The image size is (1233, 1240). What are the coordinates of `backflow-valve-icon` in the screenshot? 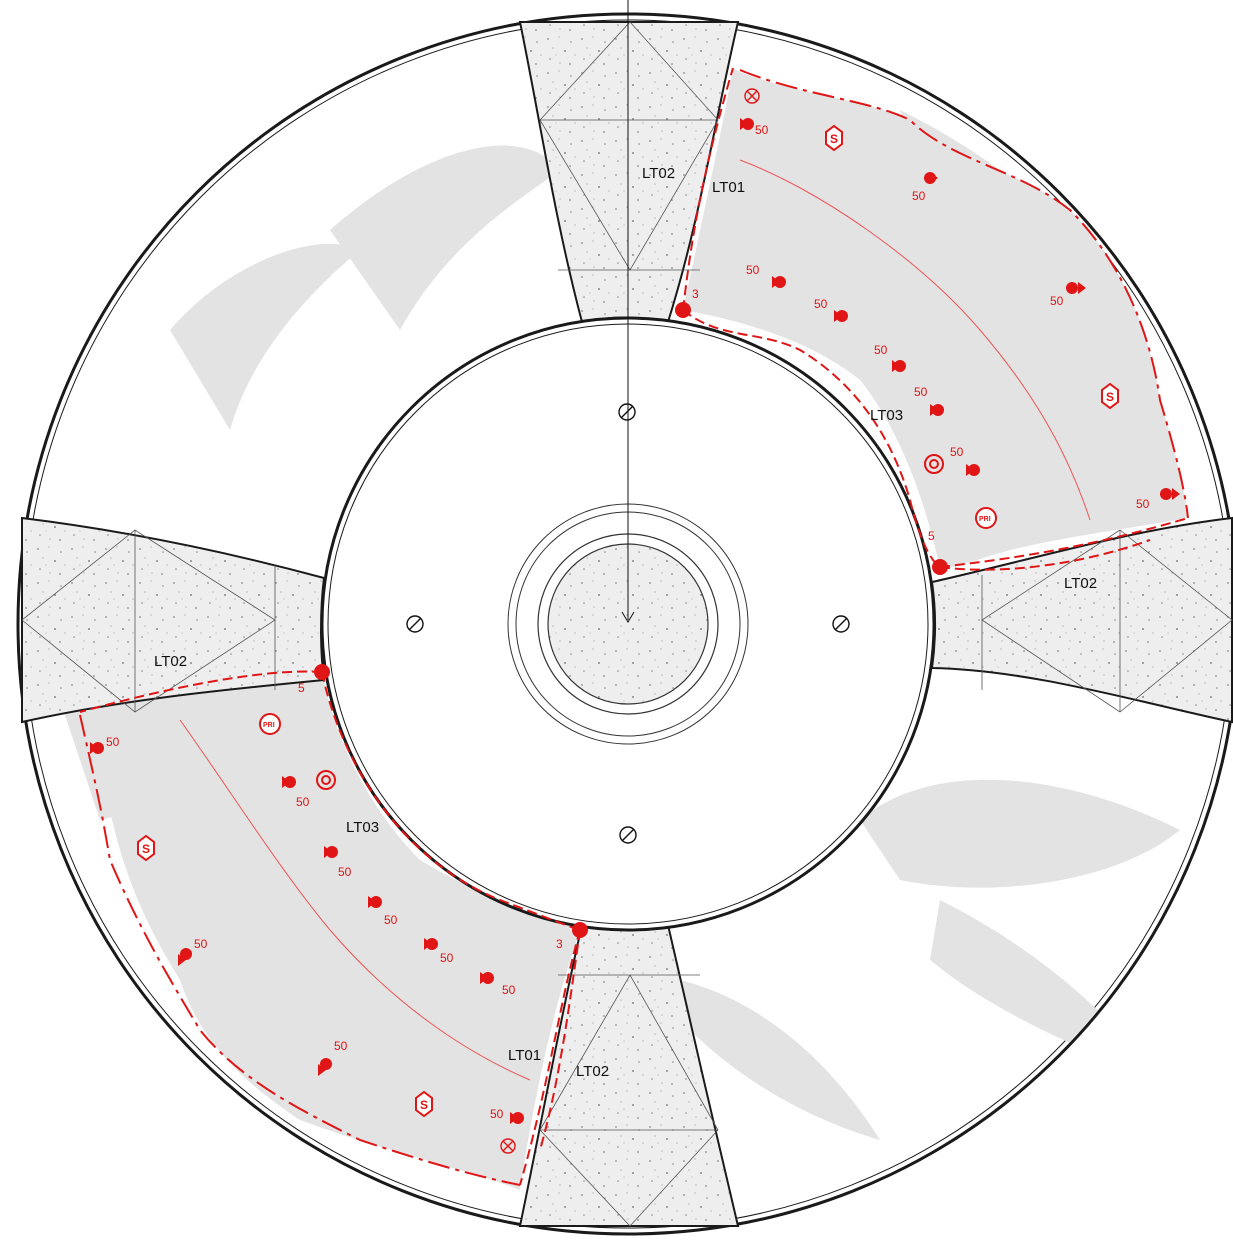 It's located at (630, 622).